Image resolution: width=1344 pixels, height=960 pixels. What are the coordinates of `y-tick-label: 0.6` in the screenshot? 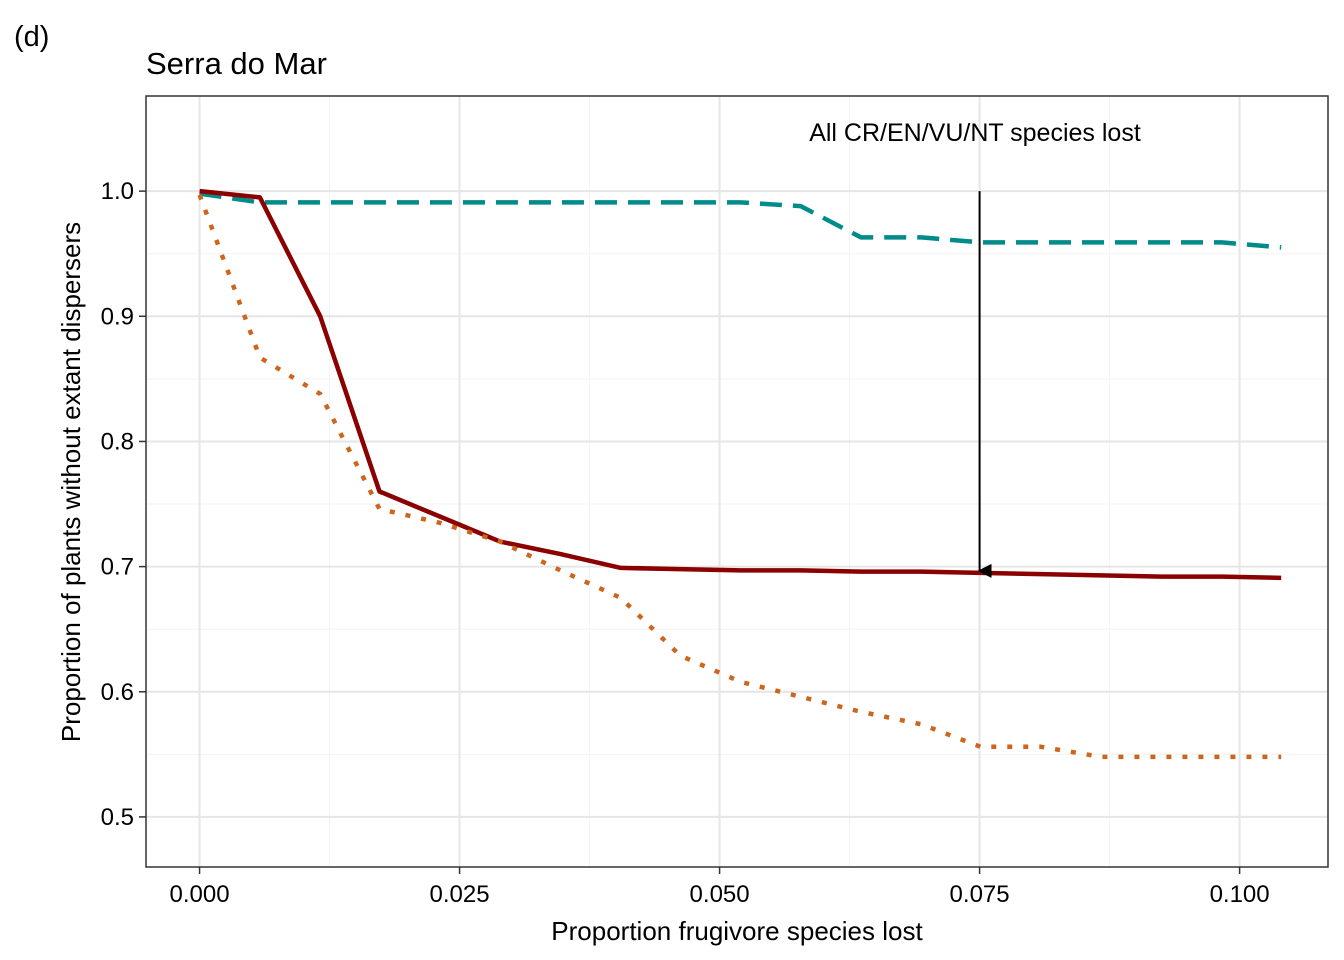 It's located at (117, 692).